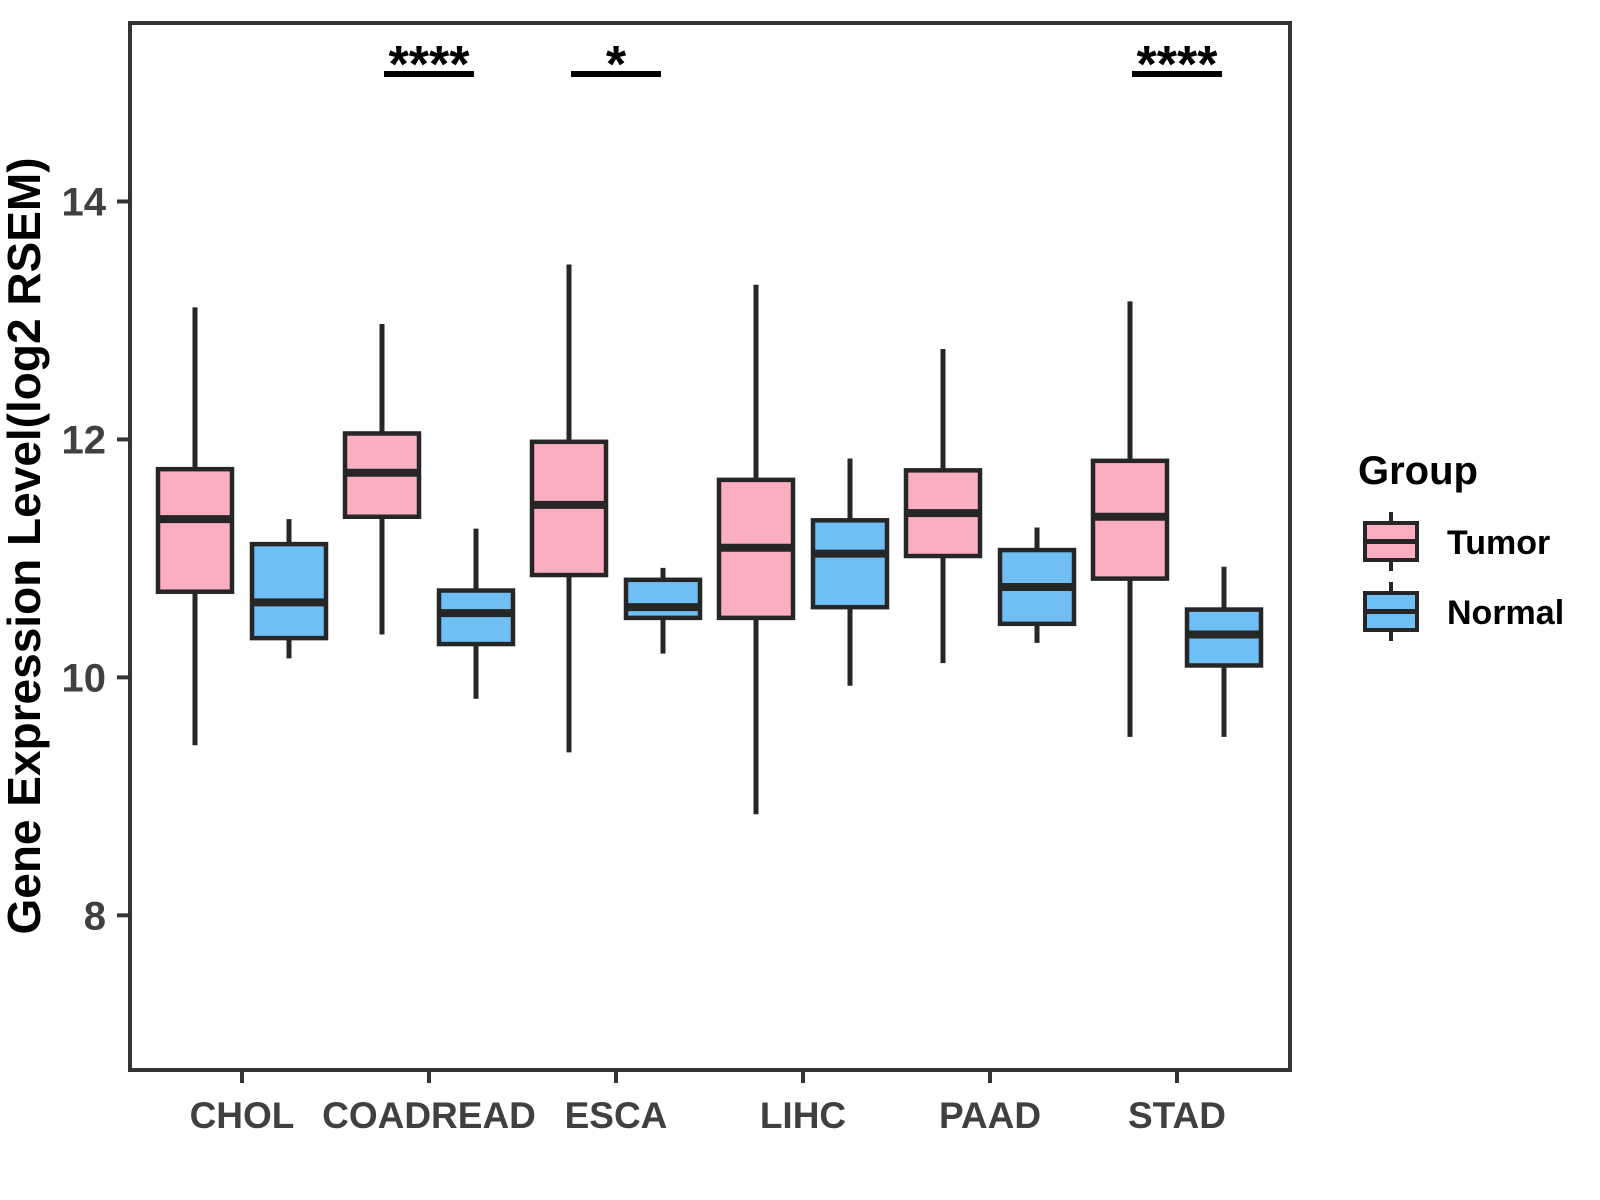 The width and height of the screenshot is (1600, 1200). I want to click on legend-title: Group, so click(1418, 471).